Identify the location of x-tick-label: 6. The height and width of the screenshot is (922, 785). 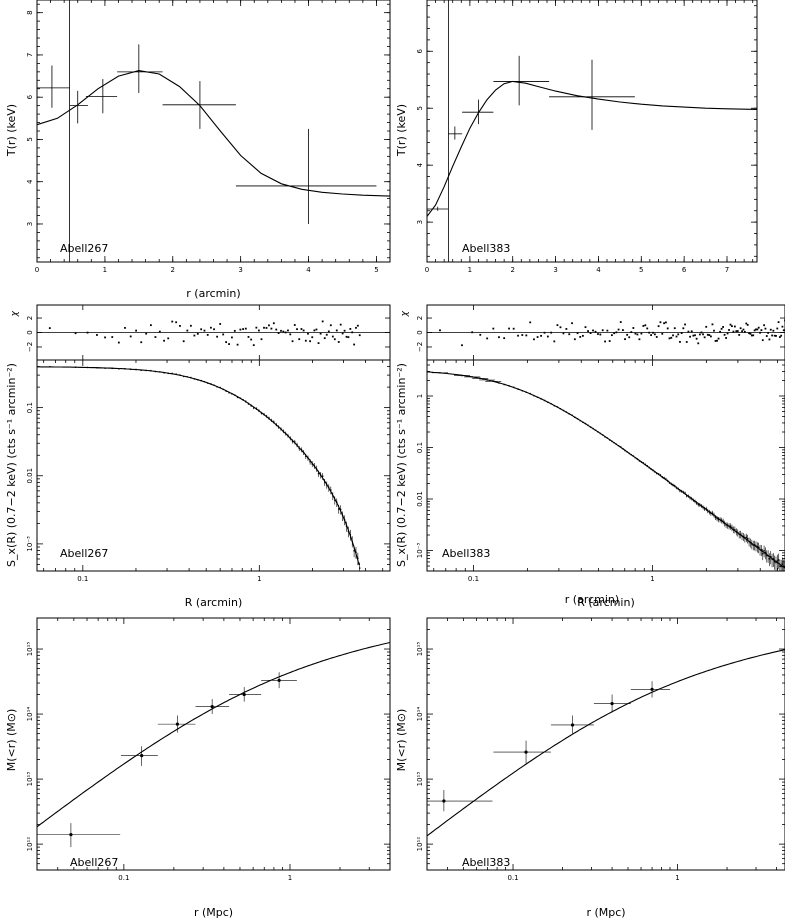
(684, 270).